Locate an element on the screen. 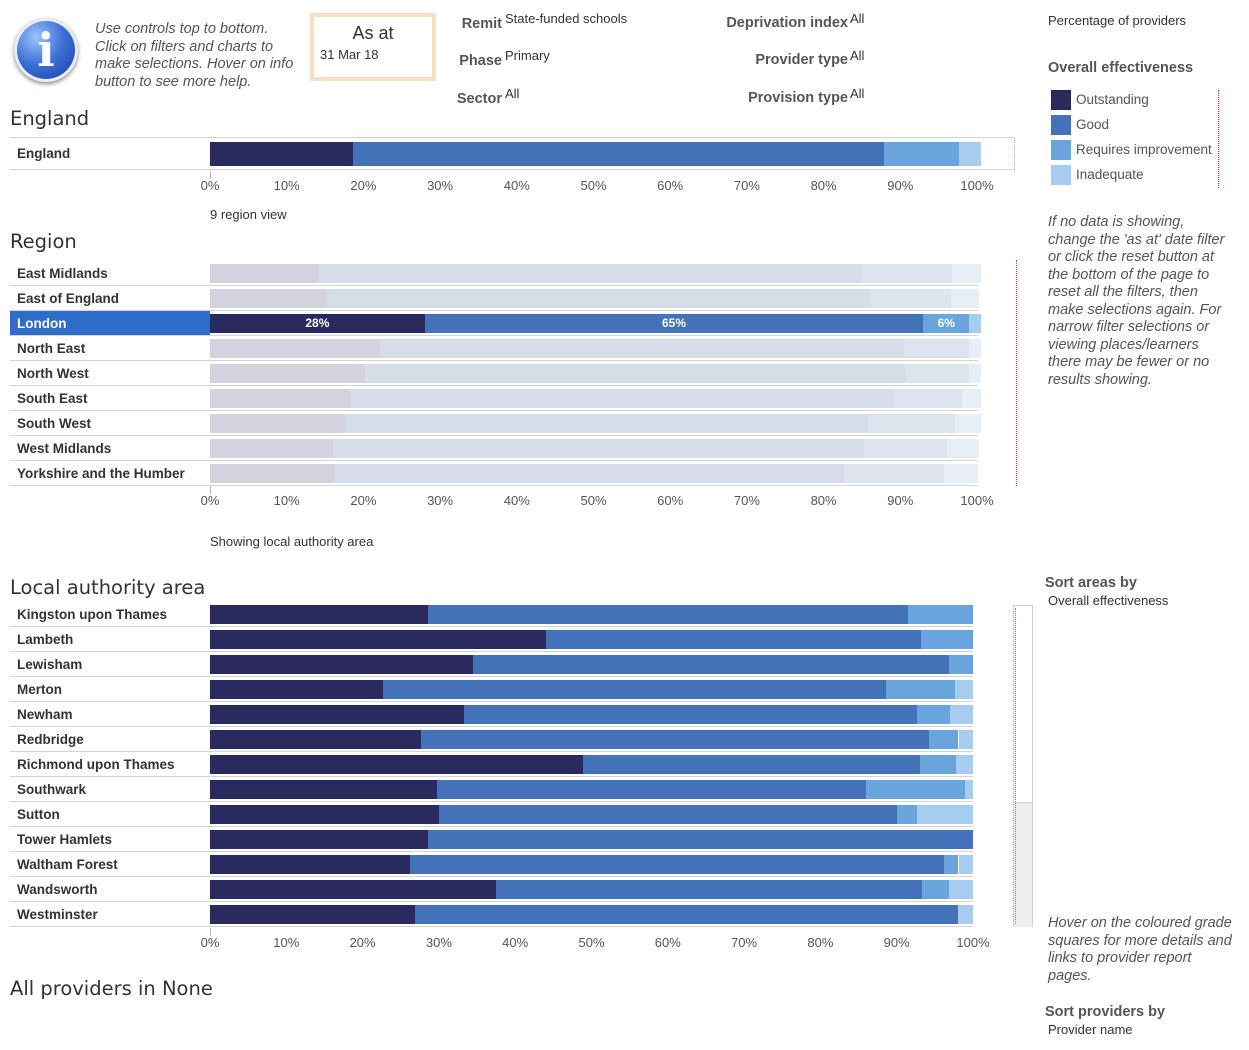 This screenshot has width=1249, height=1050. bar-westminster-good is located at coordinates (686, 914).